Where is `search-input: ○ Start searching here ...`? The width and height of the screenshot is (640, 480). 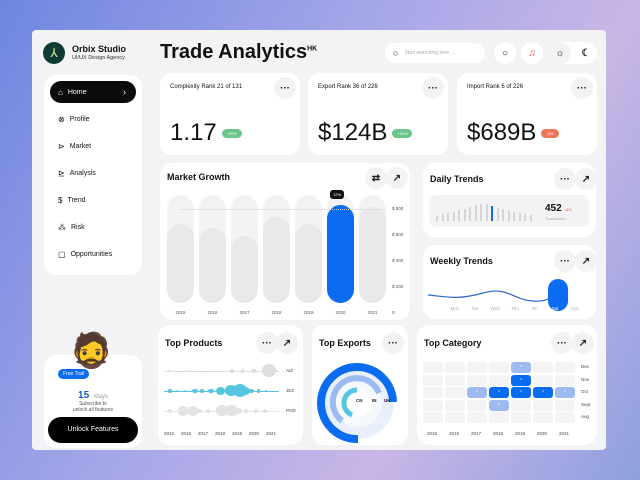
search-input: ○ Start searching here ... is located at coordinates (435, 53).